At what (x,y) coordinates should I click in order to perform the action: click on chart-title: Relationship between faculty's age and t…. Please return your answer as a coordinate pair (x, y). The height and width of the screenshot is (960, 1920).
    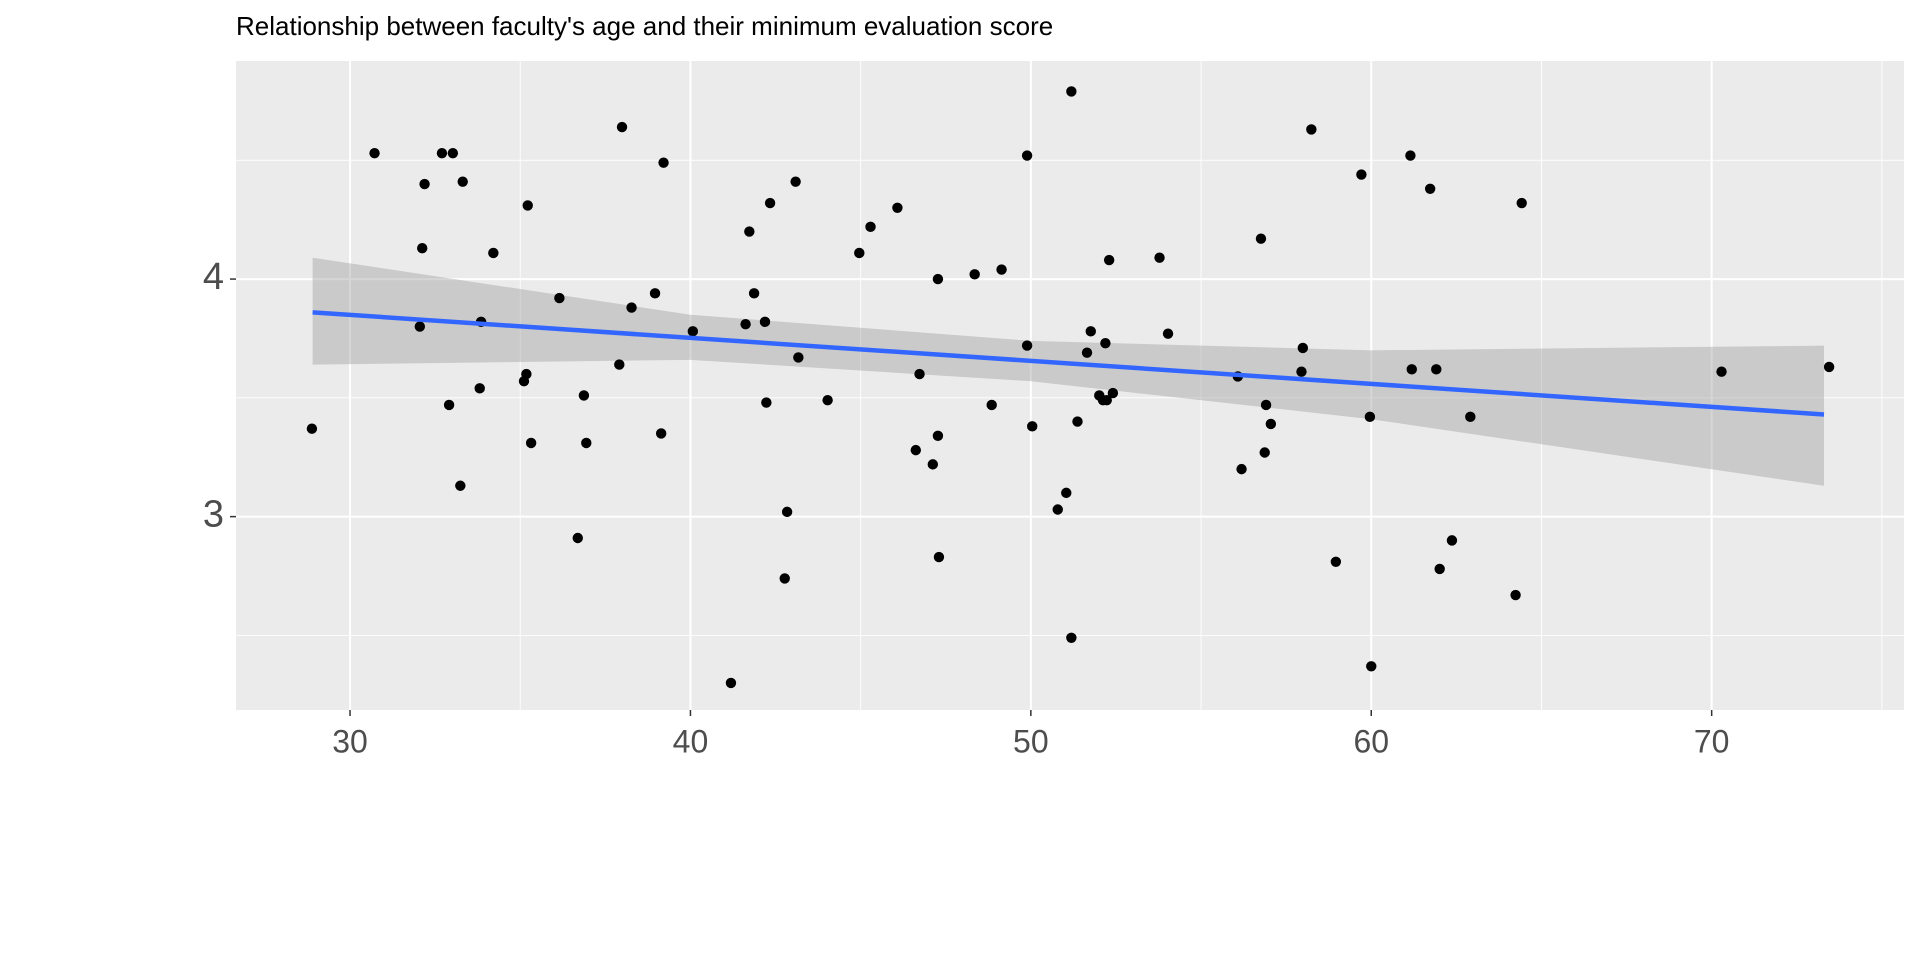
    Looking at the image, I should click on (644, 26).